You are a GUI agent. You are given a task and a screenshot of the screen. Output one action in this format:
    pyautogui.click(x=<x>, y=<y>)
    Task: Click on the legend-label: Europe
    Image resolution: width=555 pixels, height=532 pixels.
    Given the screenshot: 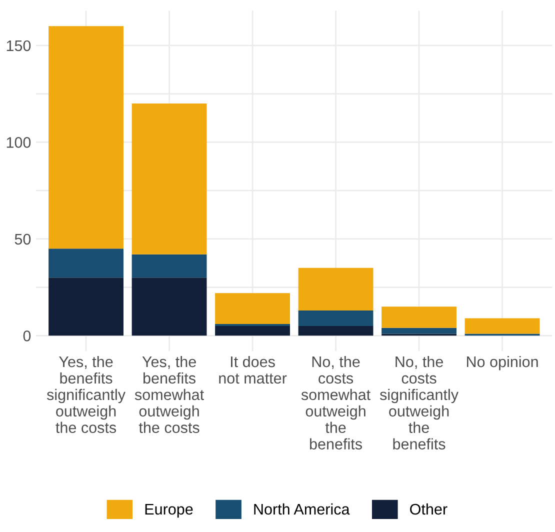 What is the action you would take?
    pyautogui.click(x=169, y=511)
    